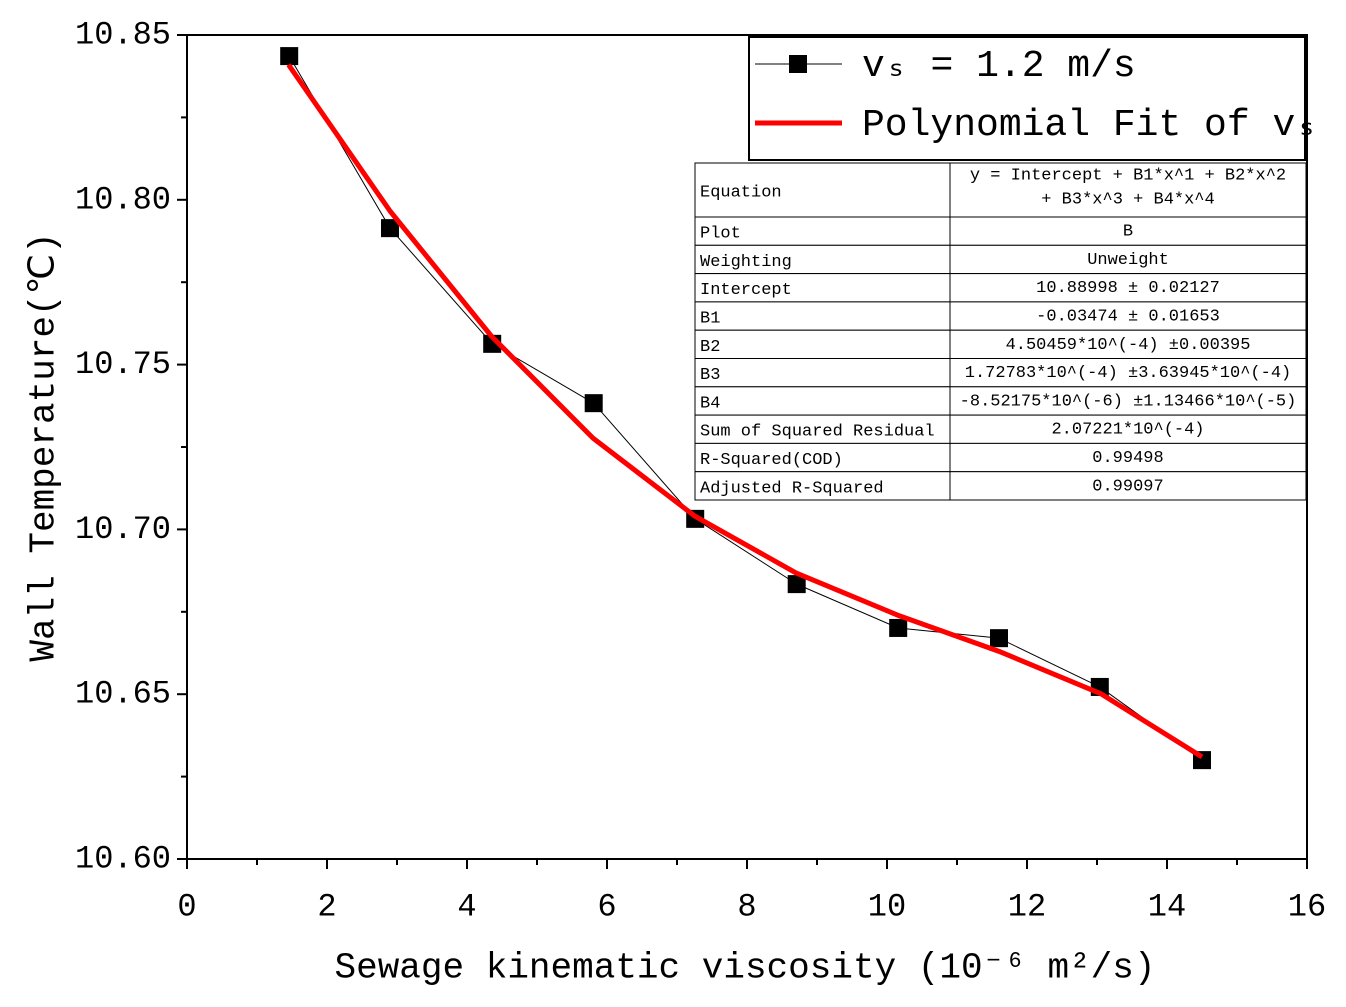 This screenshot has width=1346, height=1007. I want to click on table-value: 1.72783*10^(-4) ±3.63945*10^(-4), so click(1128, 373).